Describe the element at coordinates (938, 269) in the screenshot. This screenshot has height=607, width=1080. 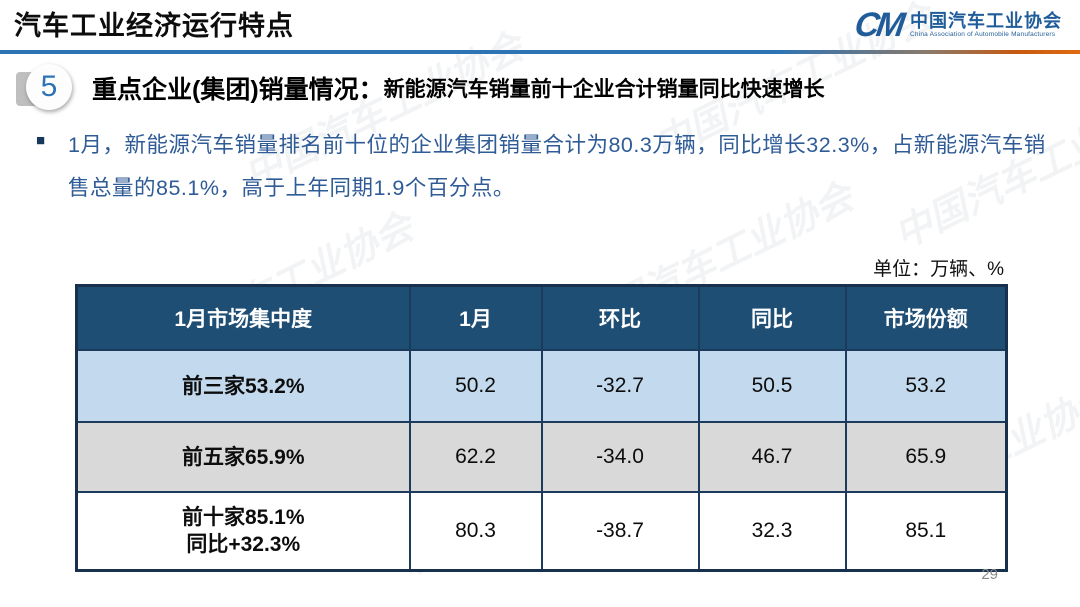
I see `unit-label: 单位：万辆、%` at that location.